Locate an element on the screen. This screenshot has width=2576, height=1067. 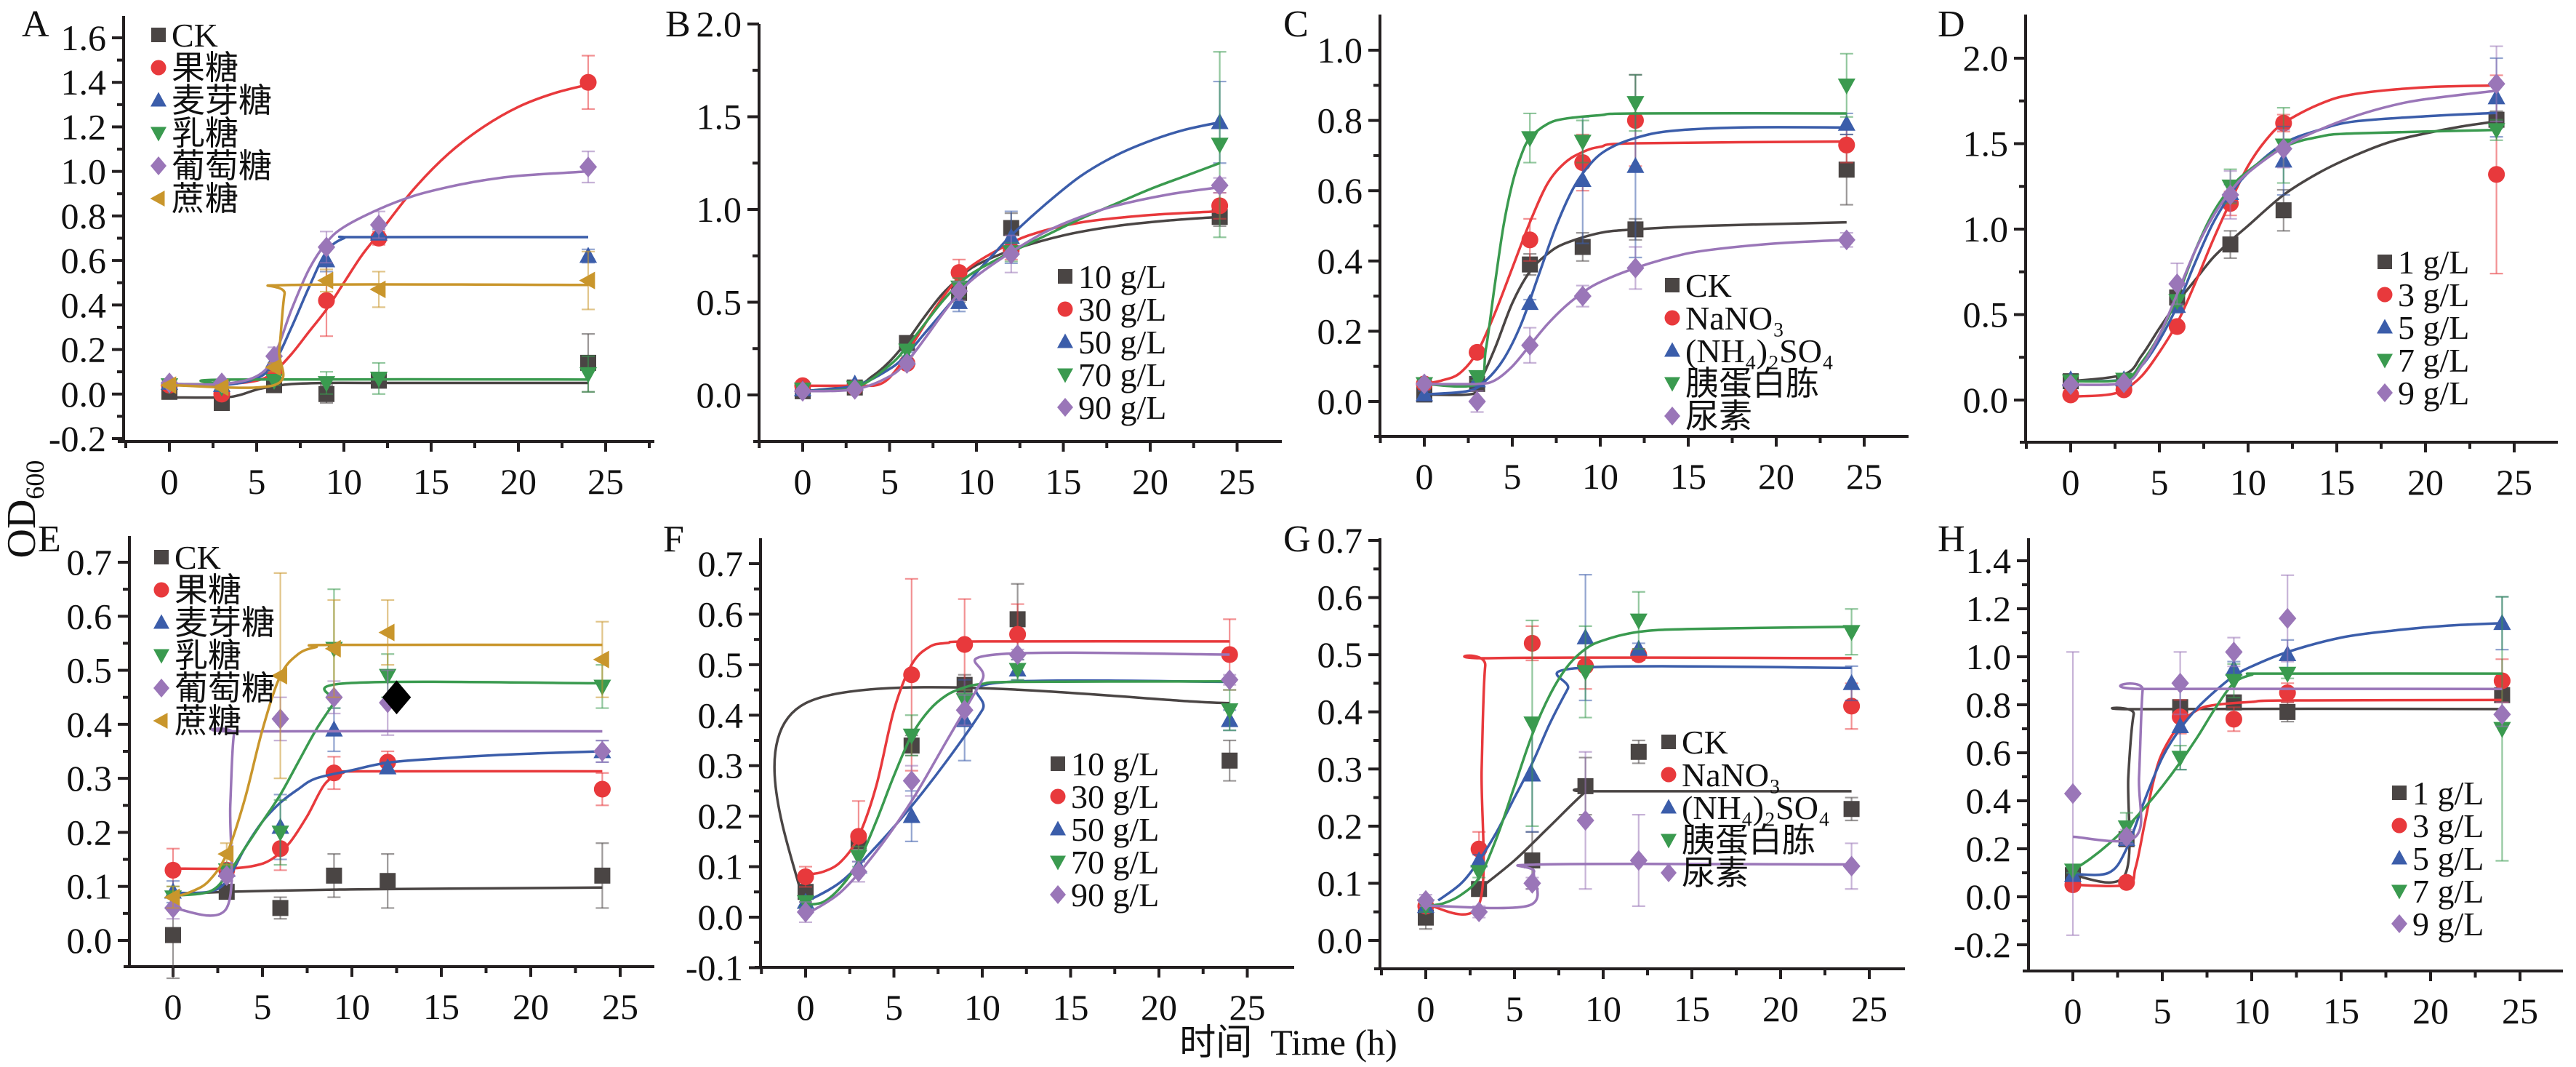
legend: 10 g/L30 g/L50 g/L70 g/L90 g/L is located at coordinates (1104, 830).